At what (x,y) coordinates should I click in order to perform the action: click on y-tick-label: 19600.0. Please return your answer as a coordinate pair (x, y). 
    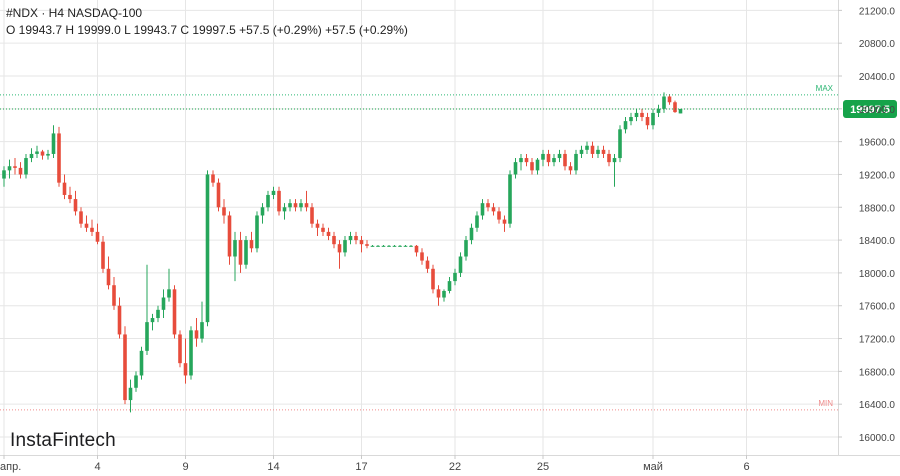
    Looking at the image, I should click on (877, 143).